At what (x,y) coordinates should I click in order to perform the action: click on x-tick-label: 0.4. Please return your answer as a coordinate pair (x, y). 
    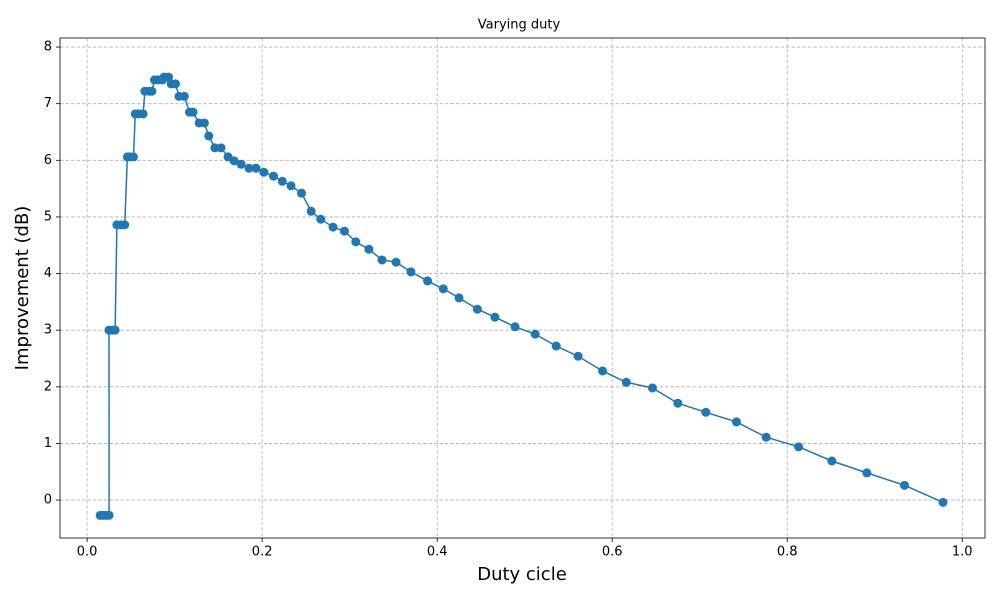
    Looking at the image, I should click on (437, 552).